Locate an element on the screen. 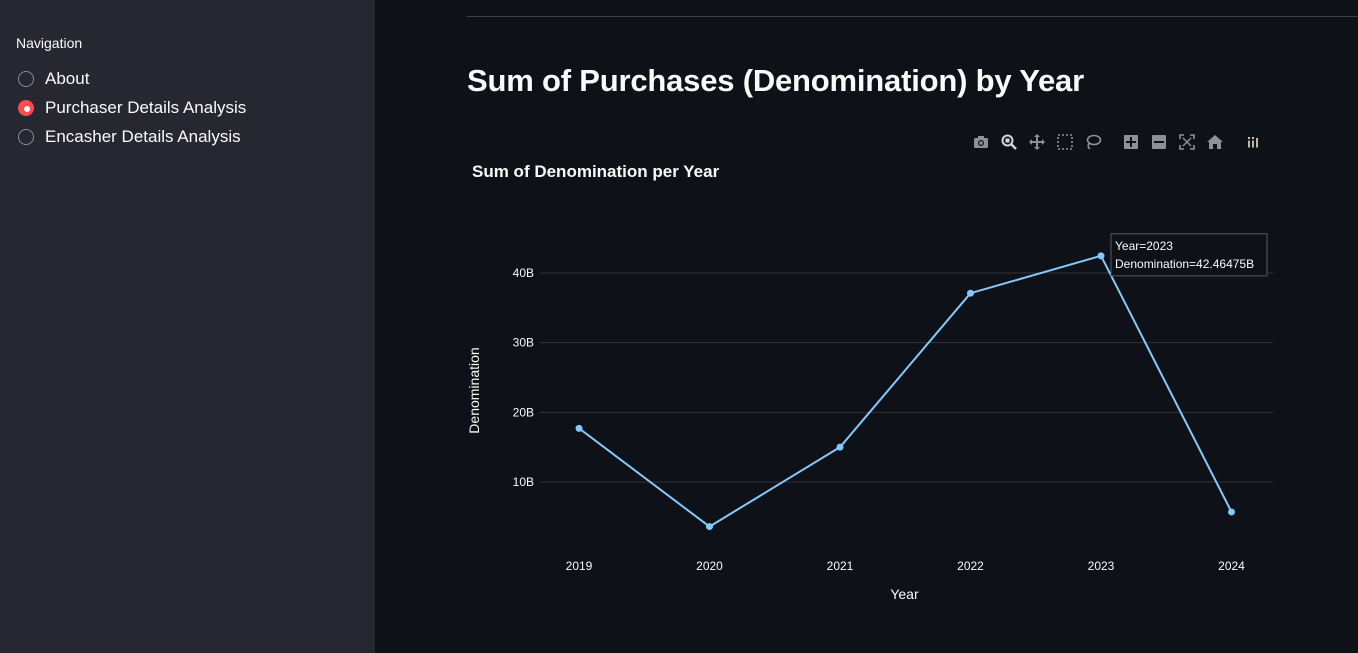 This screenshot has height=653, width=1358. nav-option-about: About is located at coordinates (53, 79).